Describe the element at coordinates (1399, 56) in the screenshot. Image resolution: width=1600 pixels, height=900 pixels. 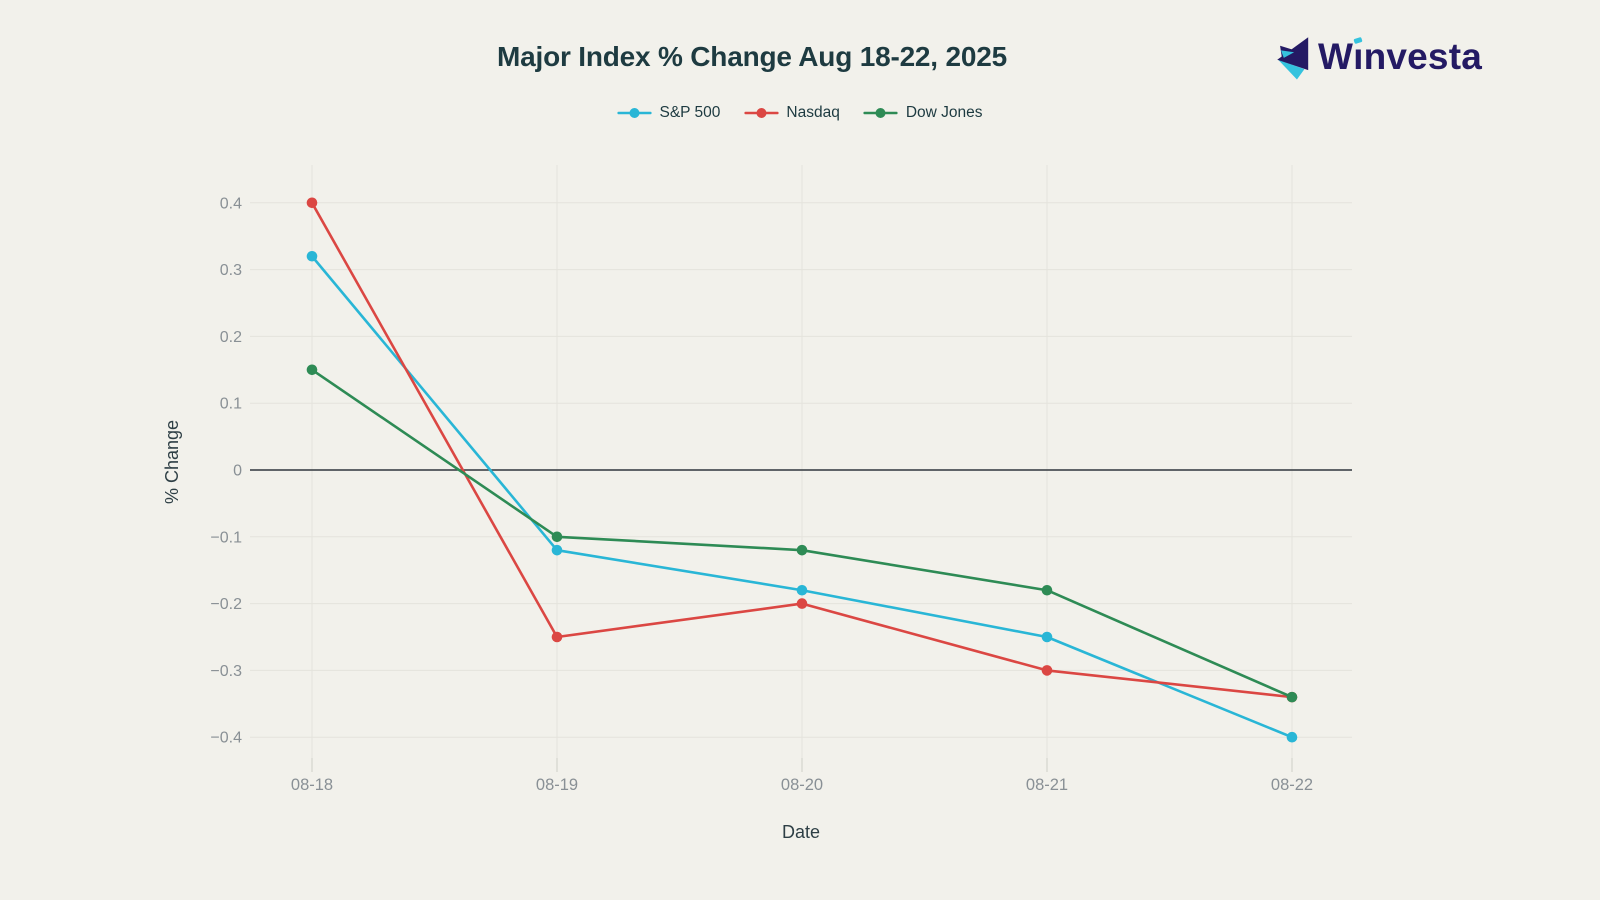
I see `winvesta-logo-text: Wı nvesta` at that location.